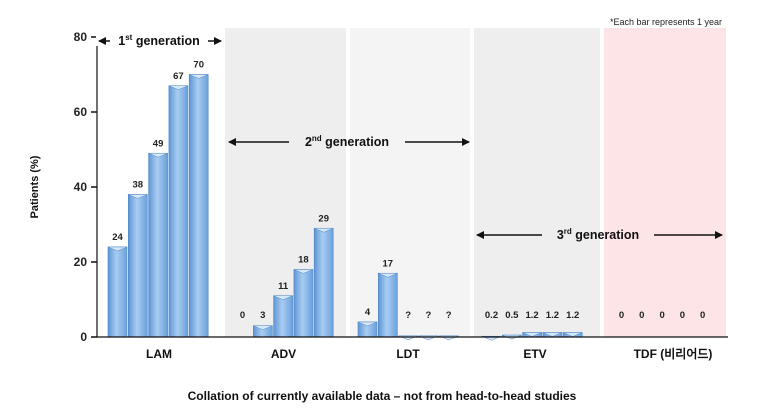  What do you see at coordinates (158, 143) in the screenshot?
I see `data-label: 49` at bounding box center [158, 143].